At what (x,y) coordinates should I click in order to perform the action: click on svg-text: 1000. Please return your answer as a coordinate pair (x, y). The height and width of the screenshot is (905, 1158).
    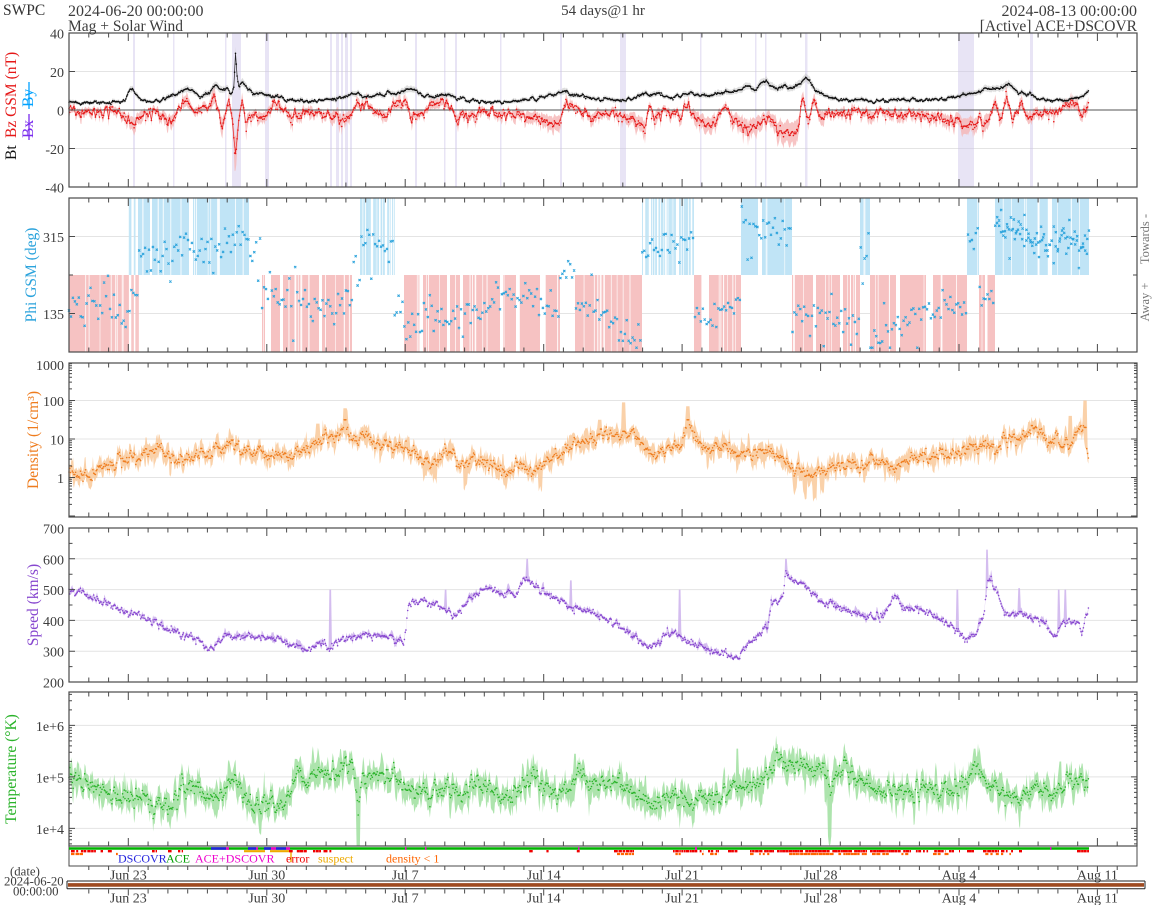
    Looking at the image, I should click on (50, 366).